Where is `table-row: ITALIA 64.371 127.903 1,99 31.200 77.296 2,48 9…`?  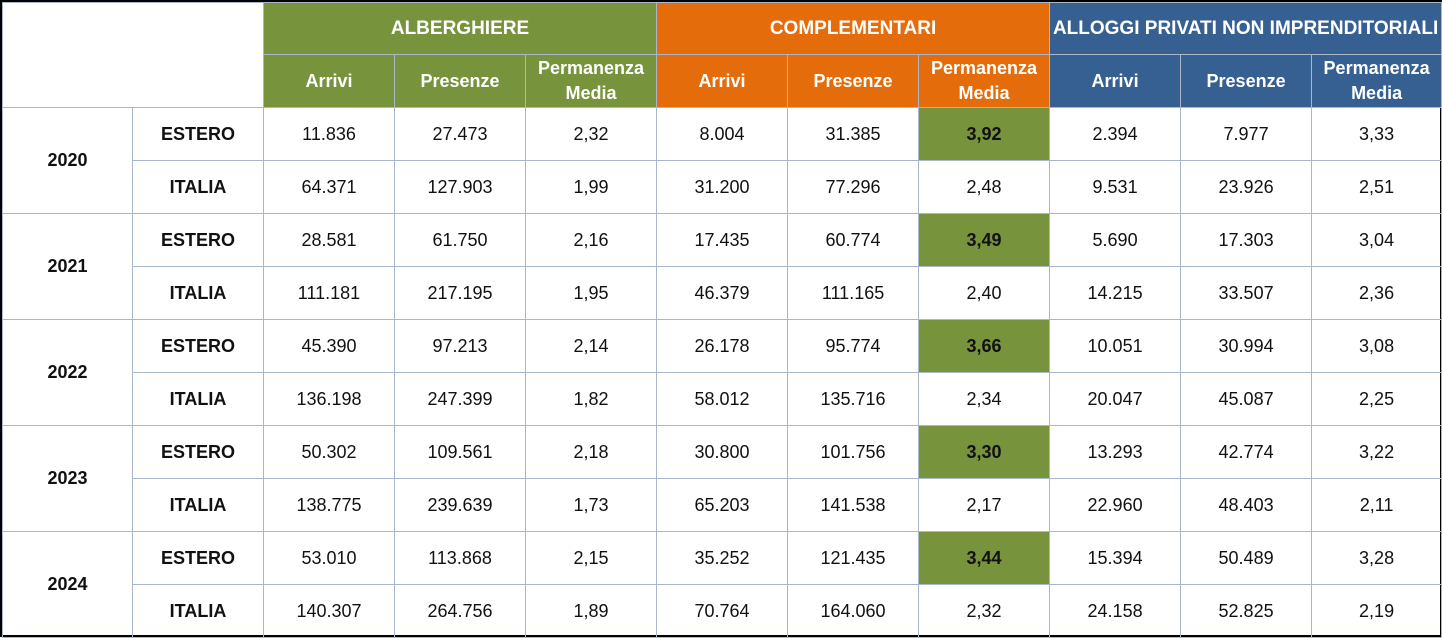 table-row: ITALIA 64.371 127.903 1,99 31.200 77.296 2,48 9… is located at coordinates (722, 187).